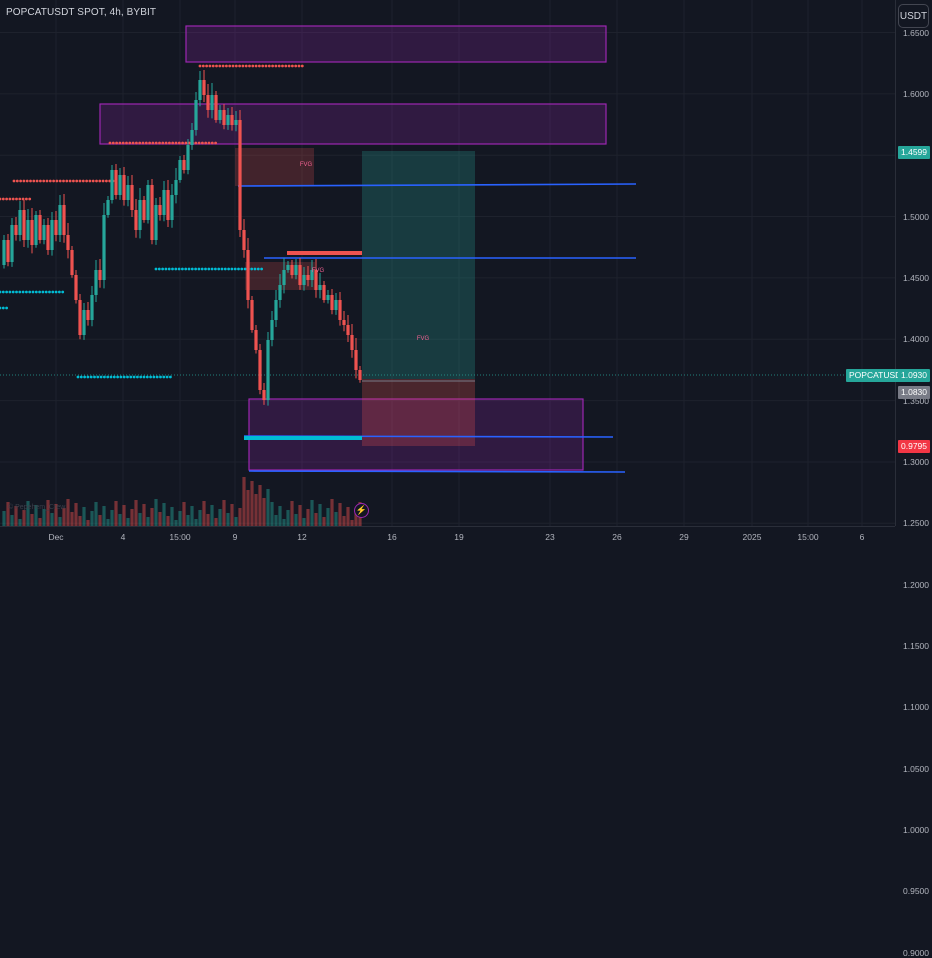 This screenshot has width=932, height=958. What do you see at coordinates (913, 16) in the screenshot?
I see `currency-button: USDT` at bounding box center [913, 16].